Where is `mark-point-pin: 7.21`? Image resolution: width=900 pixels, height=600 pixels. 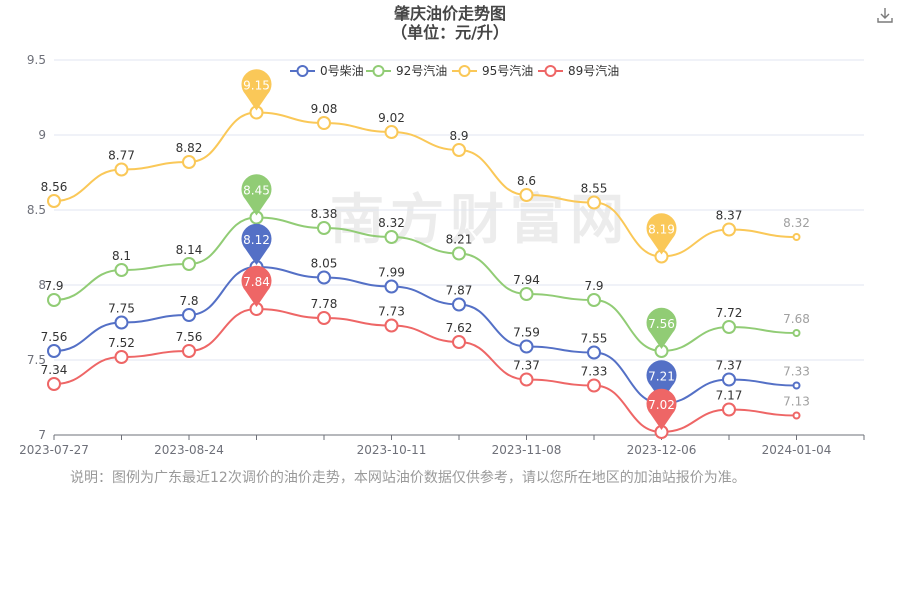 mark-point-pin: 7.21 is located at coordinates (661, 381).